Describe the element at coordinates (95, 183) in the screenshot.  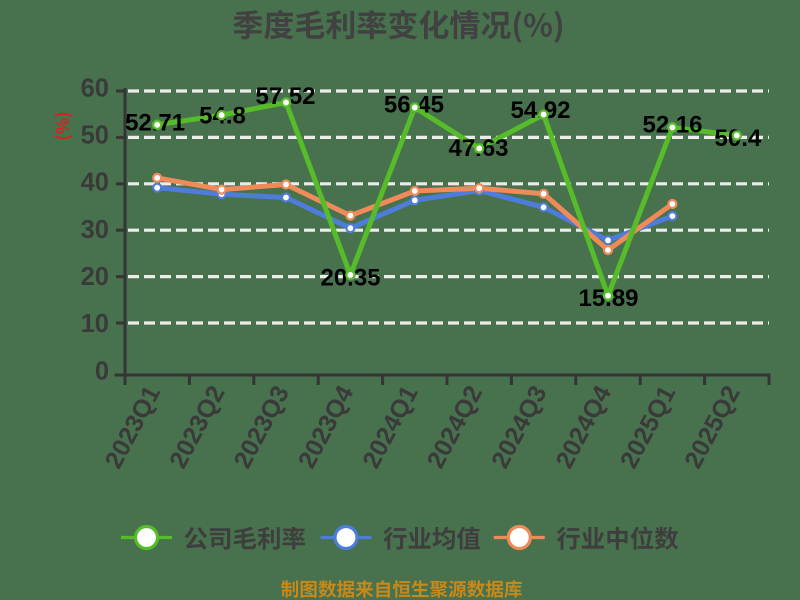
I see `svg-text: 40` at that location.